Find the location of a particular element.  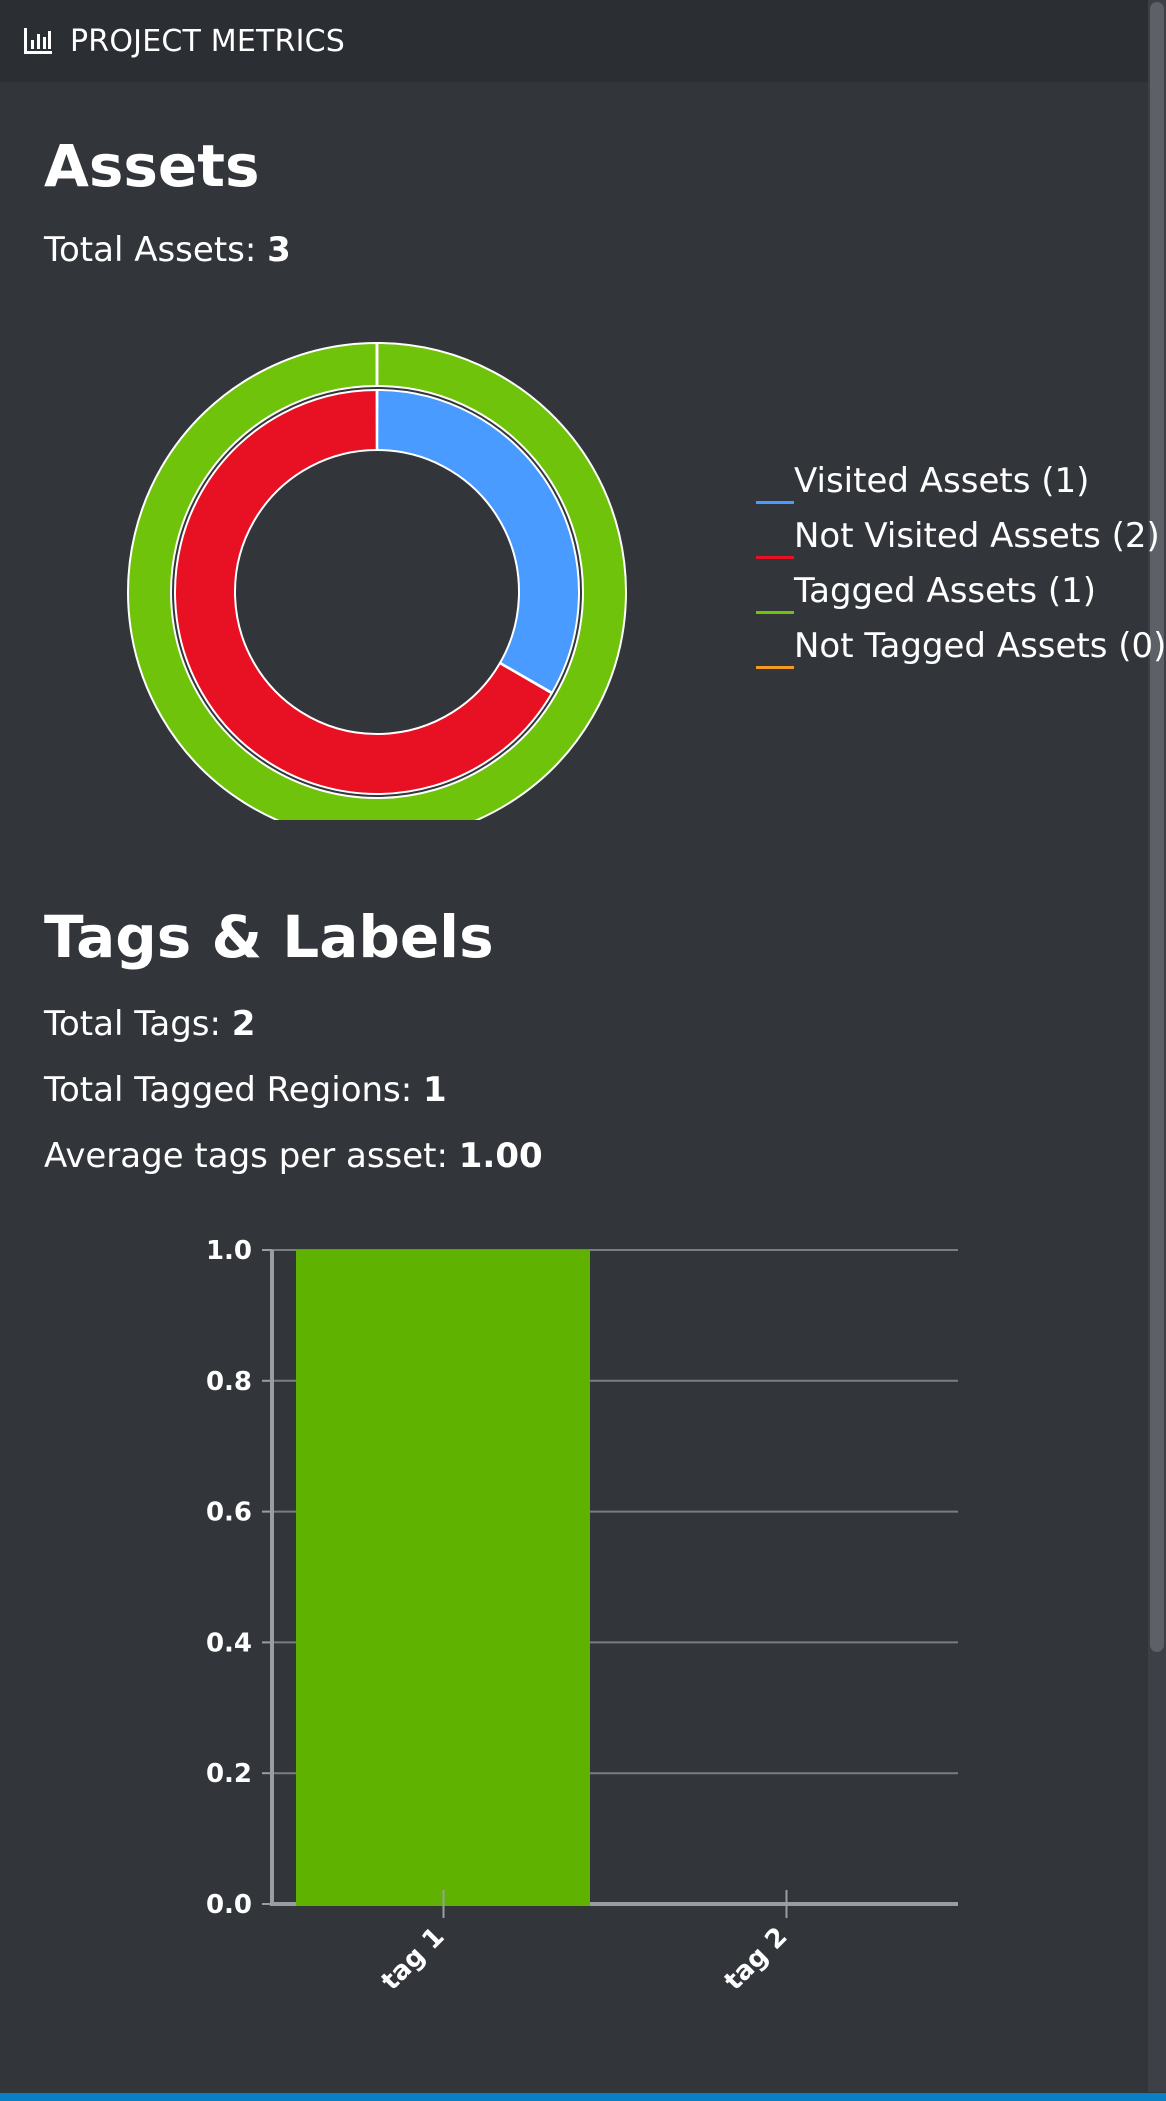

y-tick-label: 0.2 is located at coordinates (229, 1774).